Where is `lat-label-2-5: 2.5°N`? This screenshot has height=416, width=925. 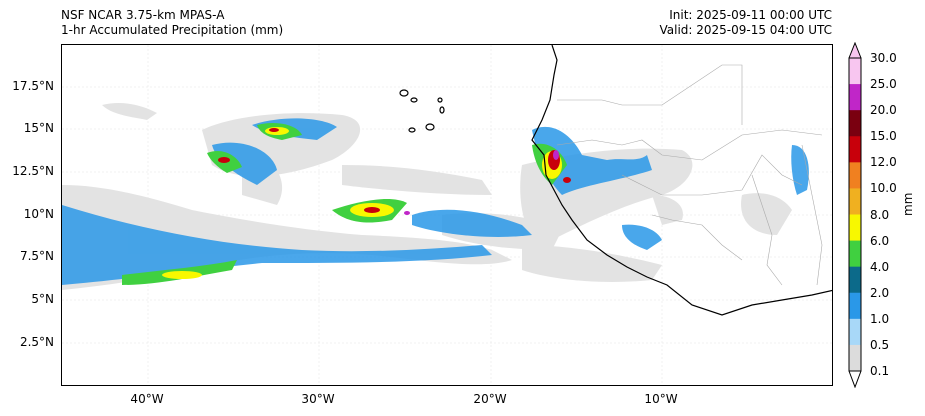
lat-label-2-5: 2.5°N is located at coordinates (36, 342).